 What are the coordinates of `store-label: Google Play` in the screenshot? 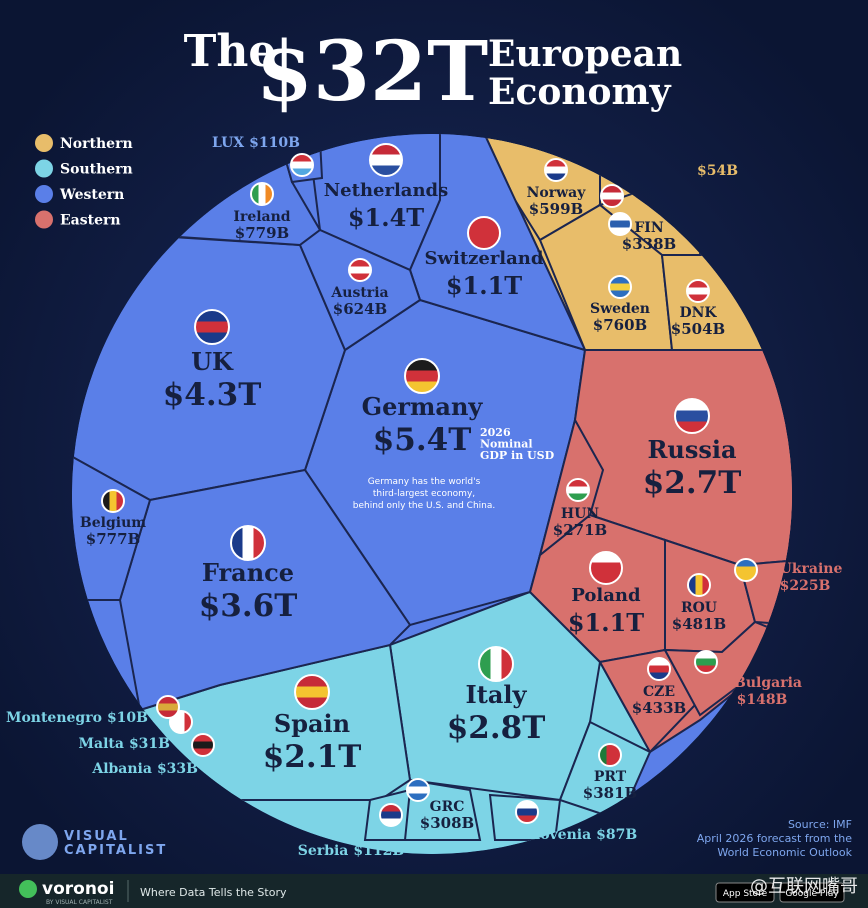 It's located at (812, 894).